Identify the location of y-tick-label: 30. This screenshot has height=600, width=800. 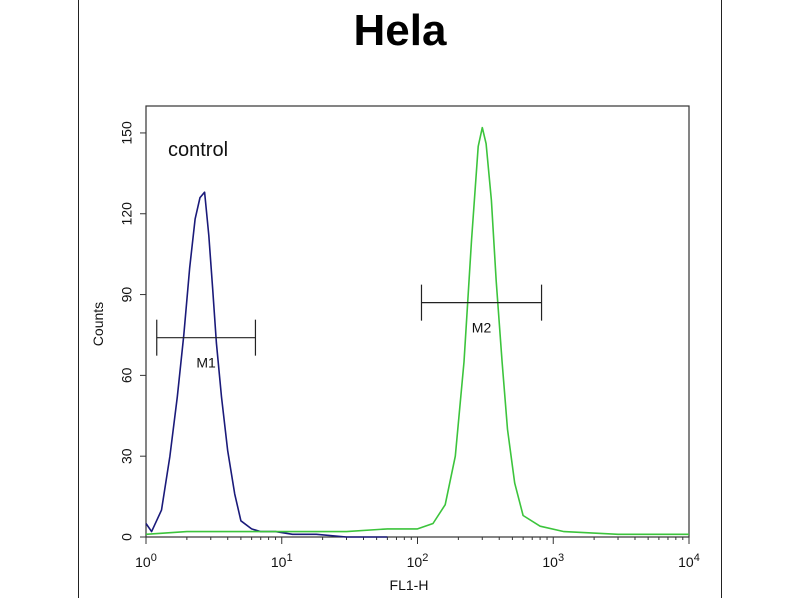
(127, 456).